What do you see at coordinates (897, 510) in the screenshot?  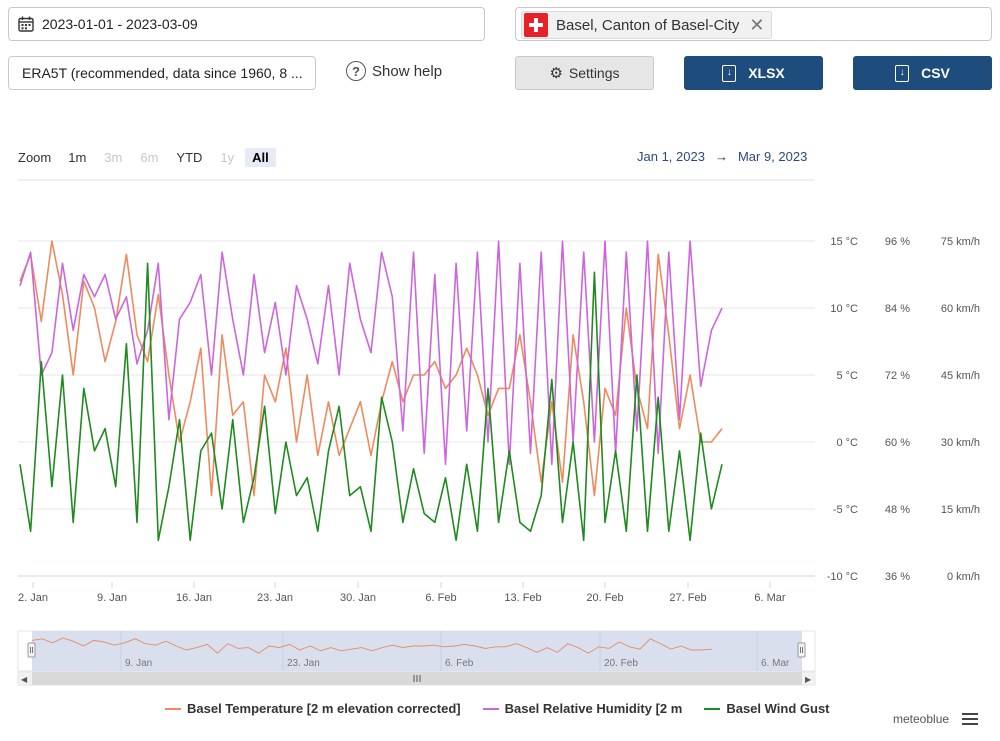 I see `axis-tick-label-humidity: 48 %` at bounding box center [897, 510].